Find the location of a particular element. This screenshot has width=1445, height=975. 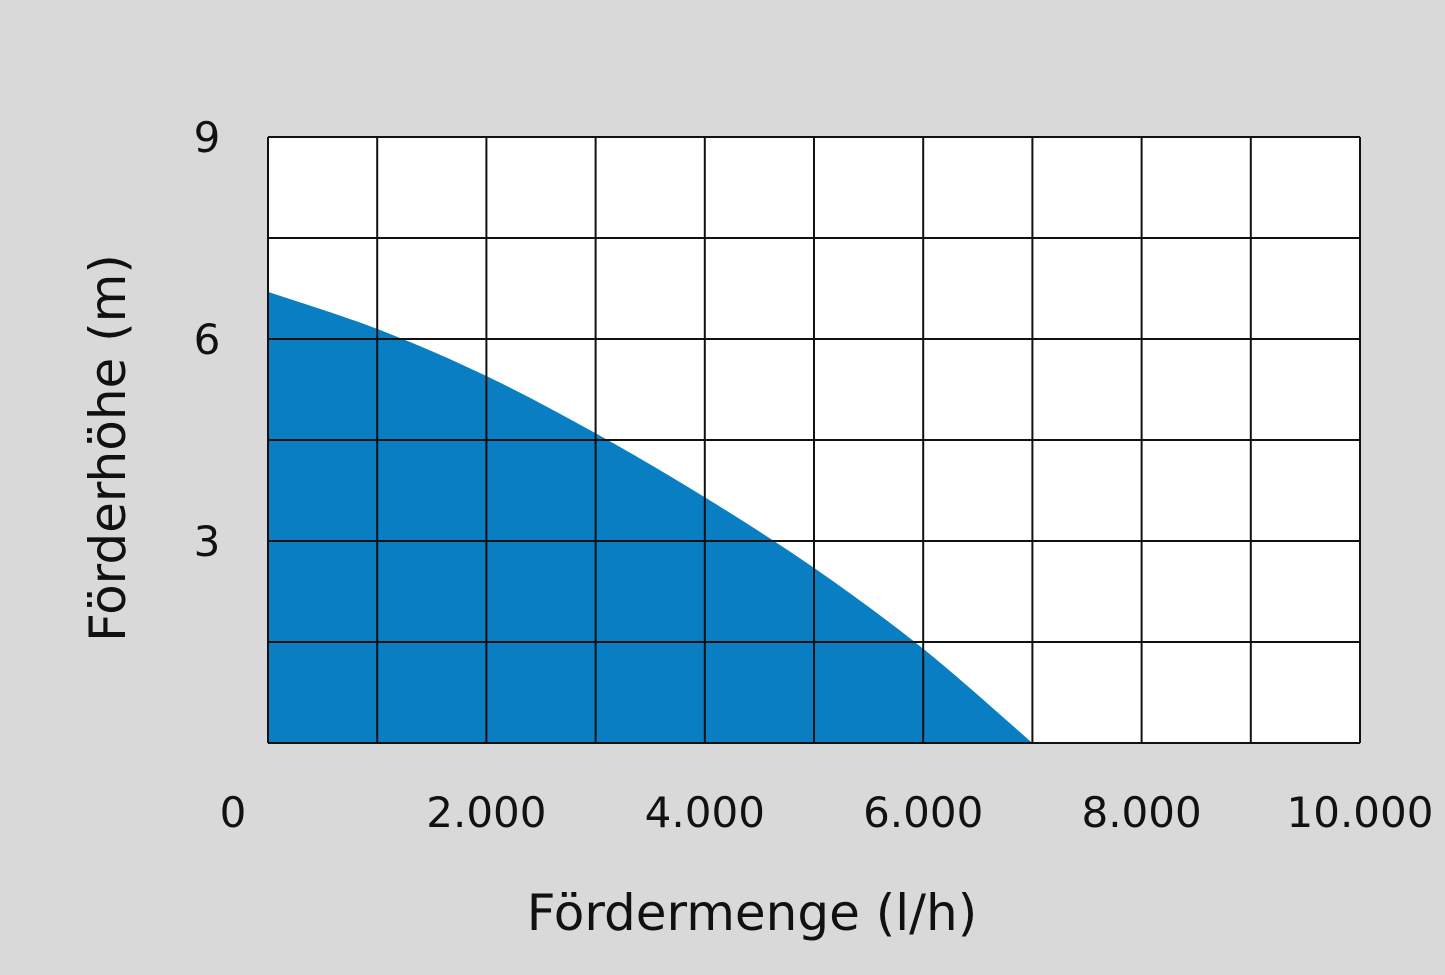

y-tick-label: 6 is located at coordinates (207, 339).